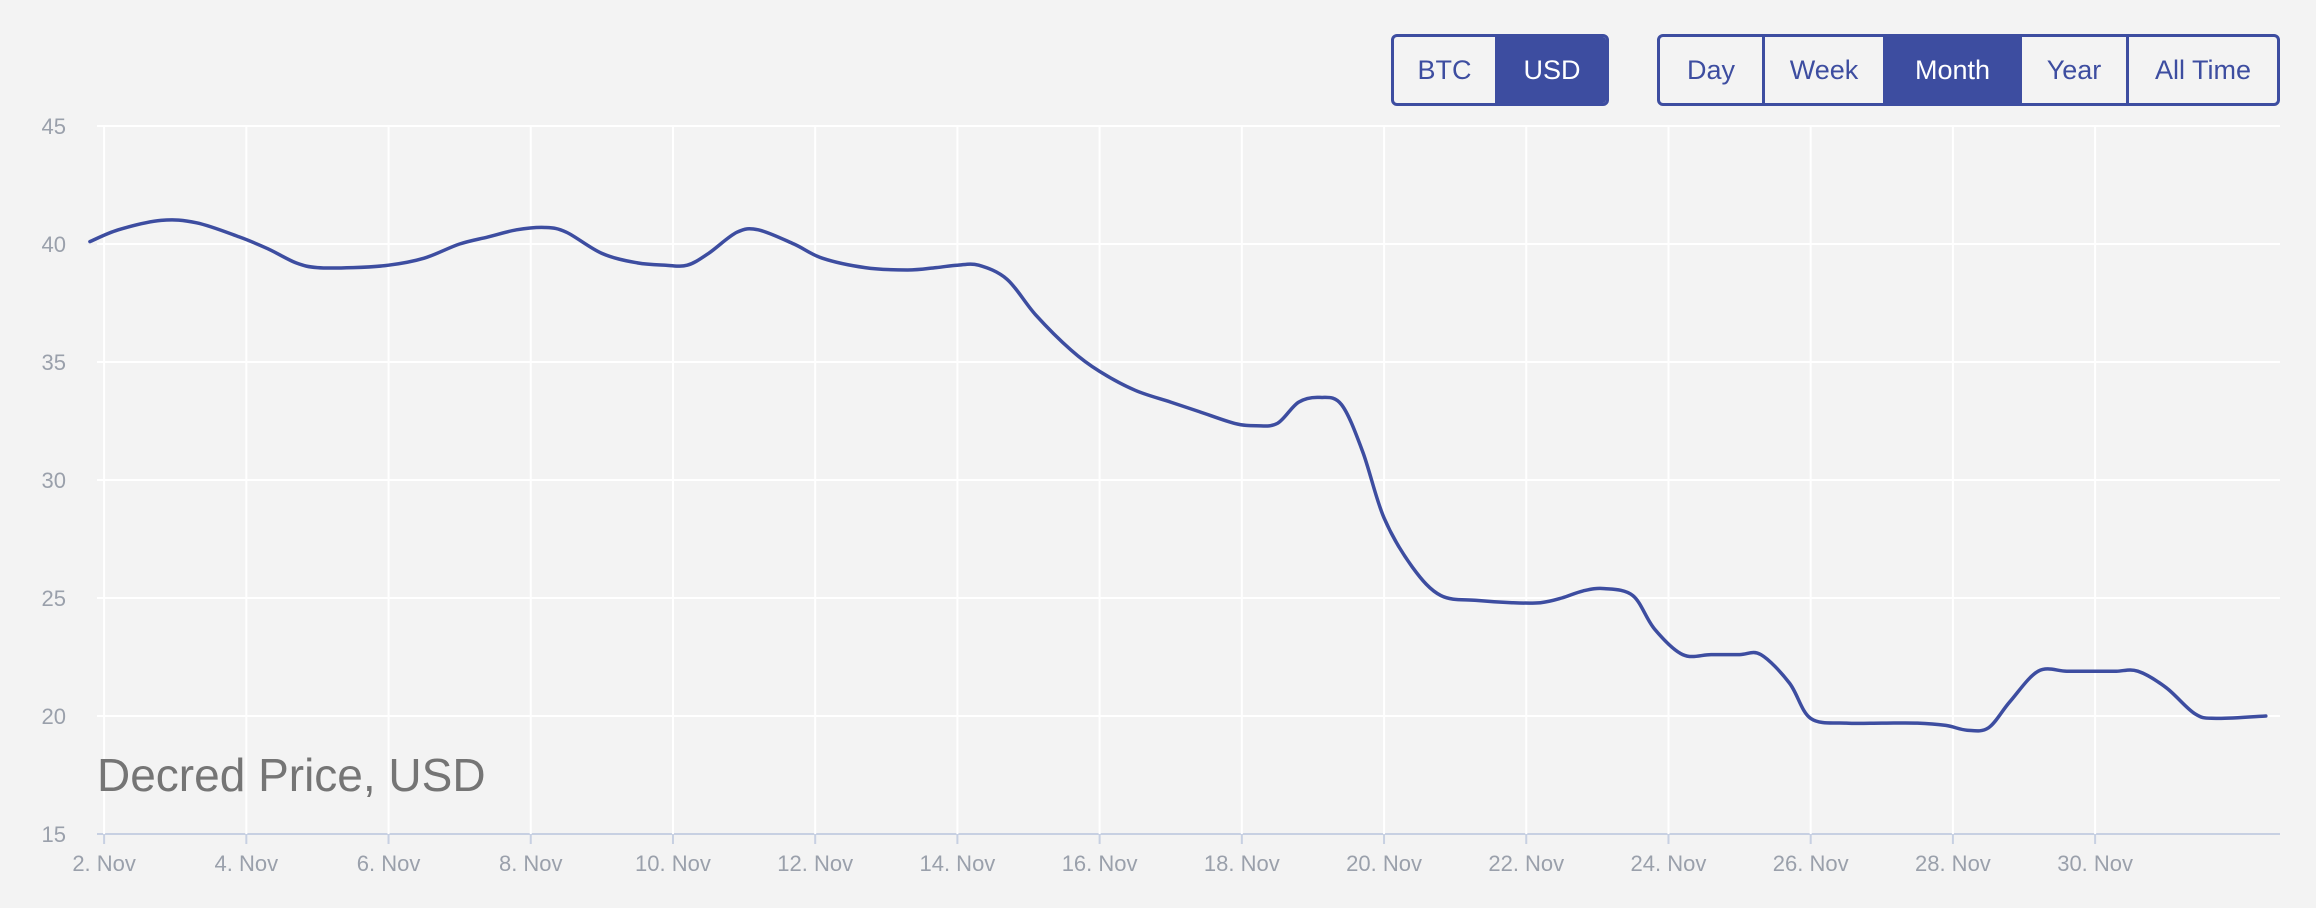  What do you see at coordinates (291, 775) in the screenshot?
I see `chart-title: Decred Price, USD` at bounding box center [291, 775].